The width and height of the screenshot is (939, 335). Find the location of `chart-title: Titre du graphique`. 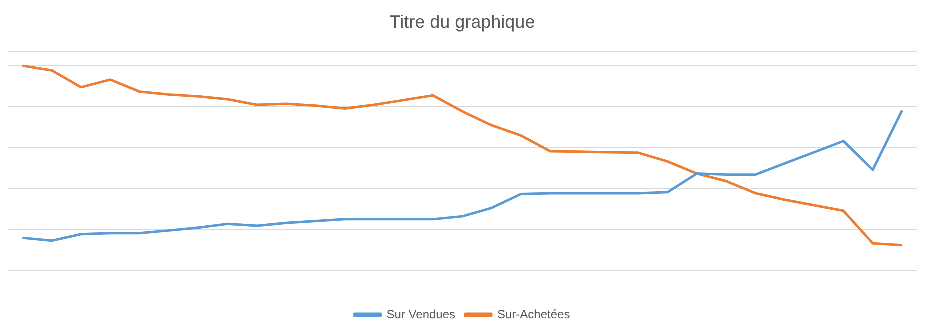

chart-title: Titre du graphique is located at coordinates (463, 22).